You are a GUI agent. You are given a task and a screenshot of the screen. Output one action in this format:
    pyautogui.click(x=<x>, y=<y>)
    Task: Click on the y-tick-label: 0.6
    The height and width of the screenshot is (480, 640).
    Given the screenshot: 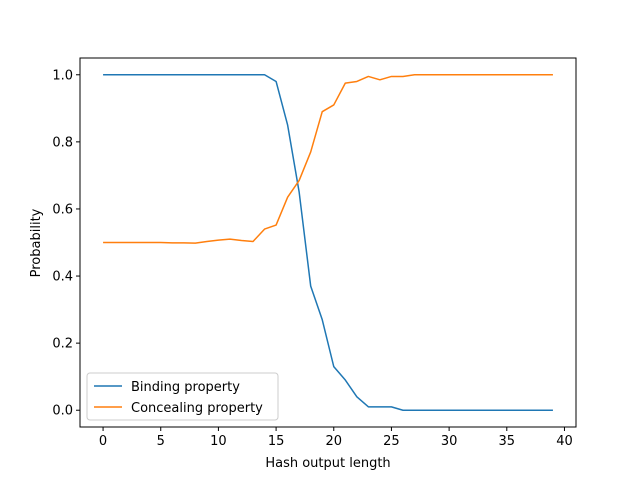 What is the action you would take?
    pyautogui.click(x=62, y=209)
    